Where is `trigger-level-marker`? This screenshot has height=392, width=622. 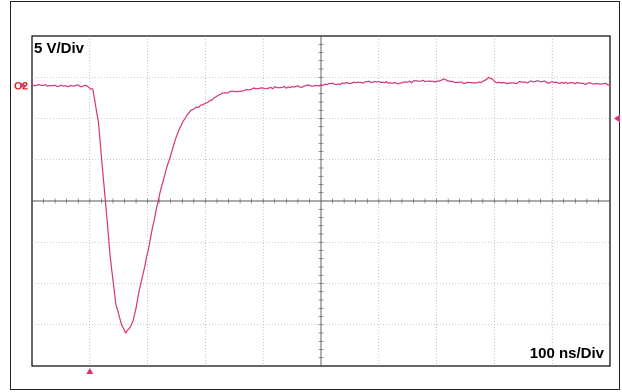
trigger-level-marker is located at coordinates (617, 118).